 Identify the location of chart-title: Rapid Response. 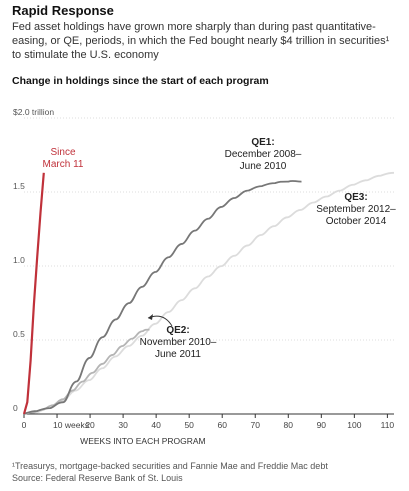
(63, 10).